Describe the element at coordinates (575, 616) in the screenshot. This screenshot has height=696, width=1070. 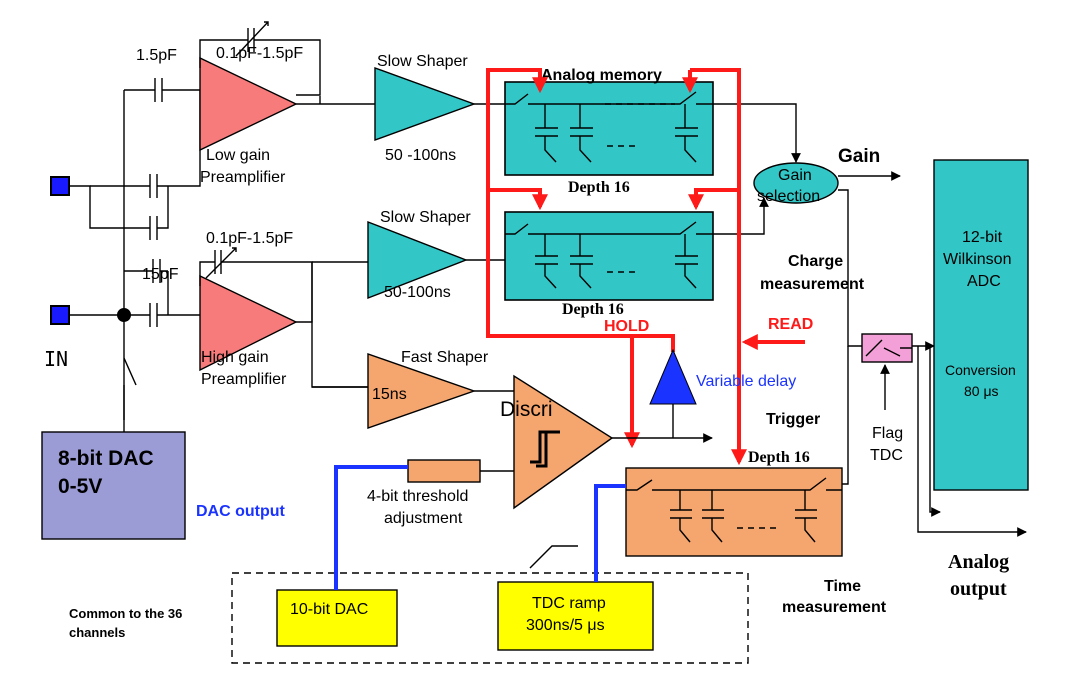
I see `tdc-ramp` at that location.